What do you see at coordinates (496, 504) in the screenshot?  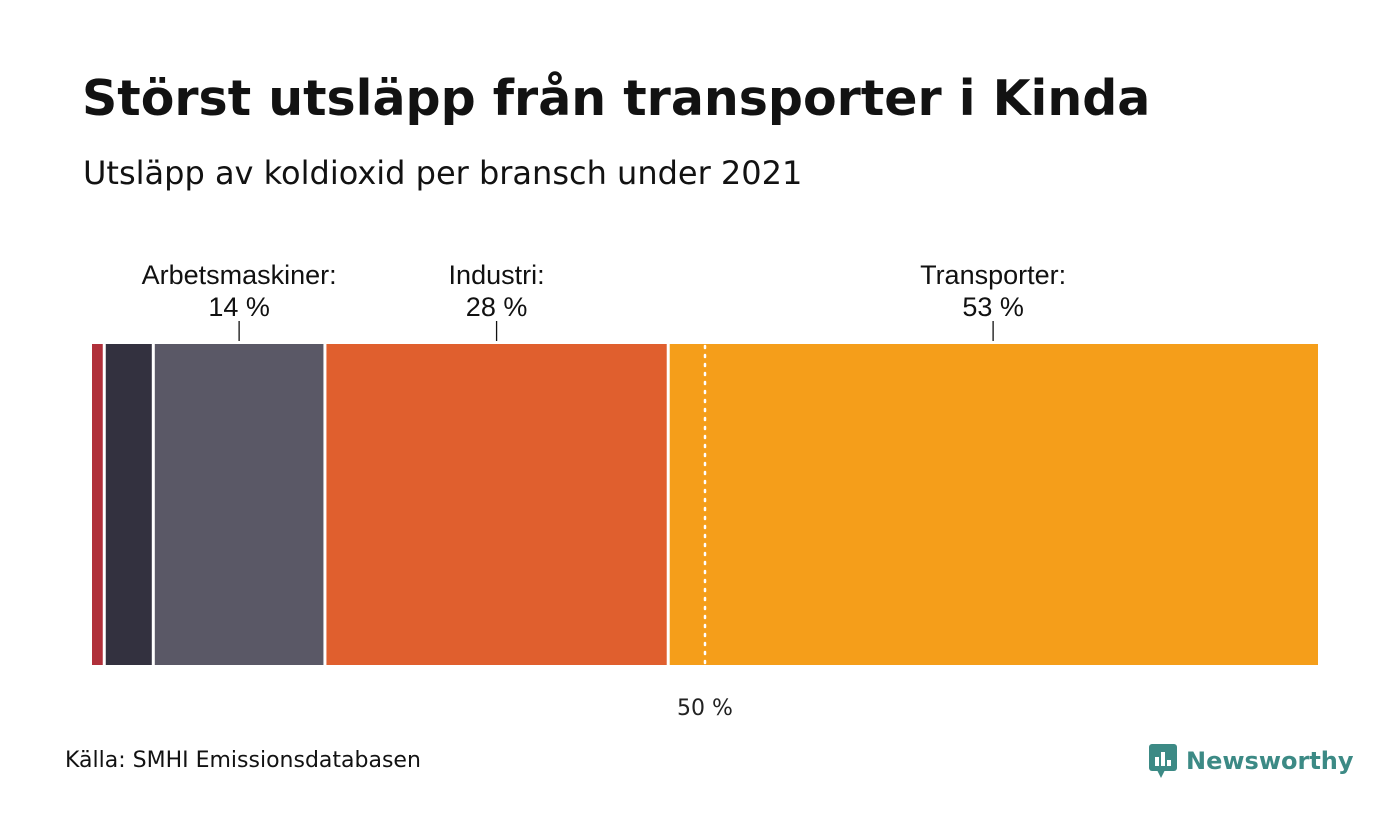 I see `bar-segment-industri` at bounding box center [496, 504].